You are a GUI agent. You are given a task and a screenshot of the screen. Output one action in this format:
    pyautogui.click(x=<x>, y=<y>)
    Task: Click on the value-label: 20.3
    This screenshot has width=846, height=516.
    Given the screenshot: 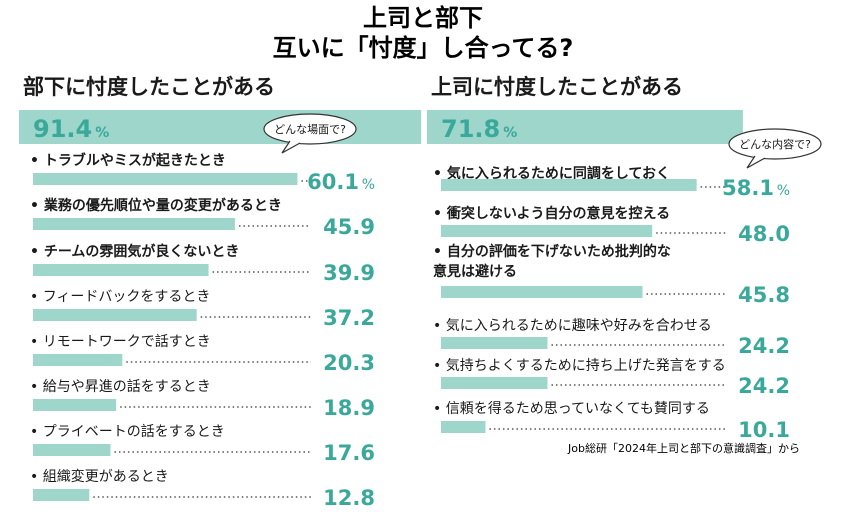 What is the action you would take?
    pyautogui.click(x=349, y=363)
    